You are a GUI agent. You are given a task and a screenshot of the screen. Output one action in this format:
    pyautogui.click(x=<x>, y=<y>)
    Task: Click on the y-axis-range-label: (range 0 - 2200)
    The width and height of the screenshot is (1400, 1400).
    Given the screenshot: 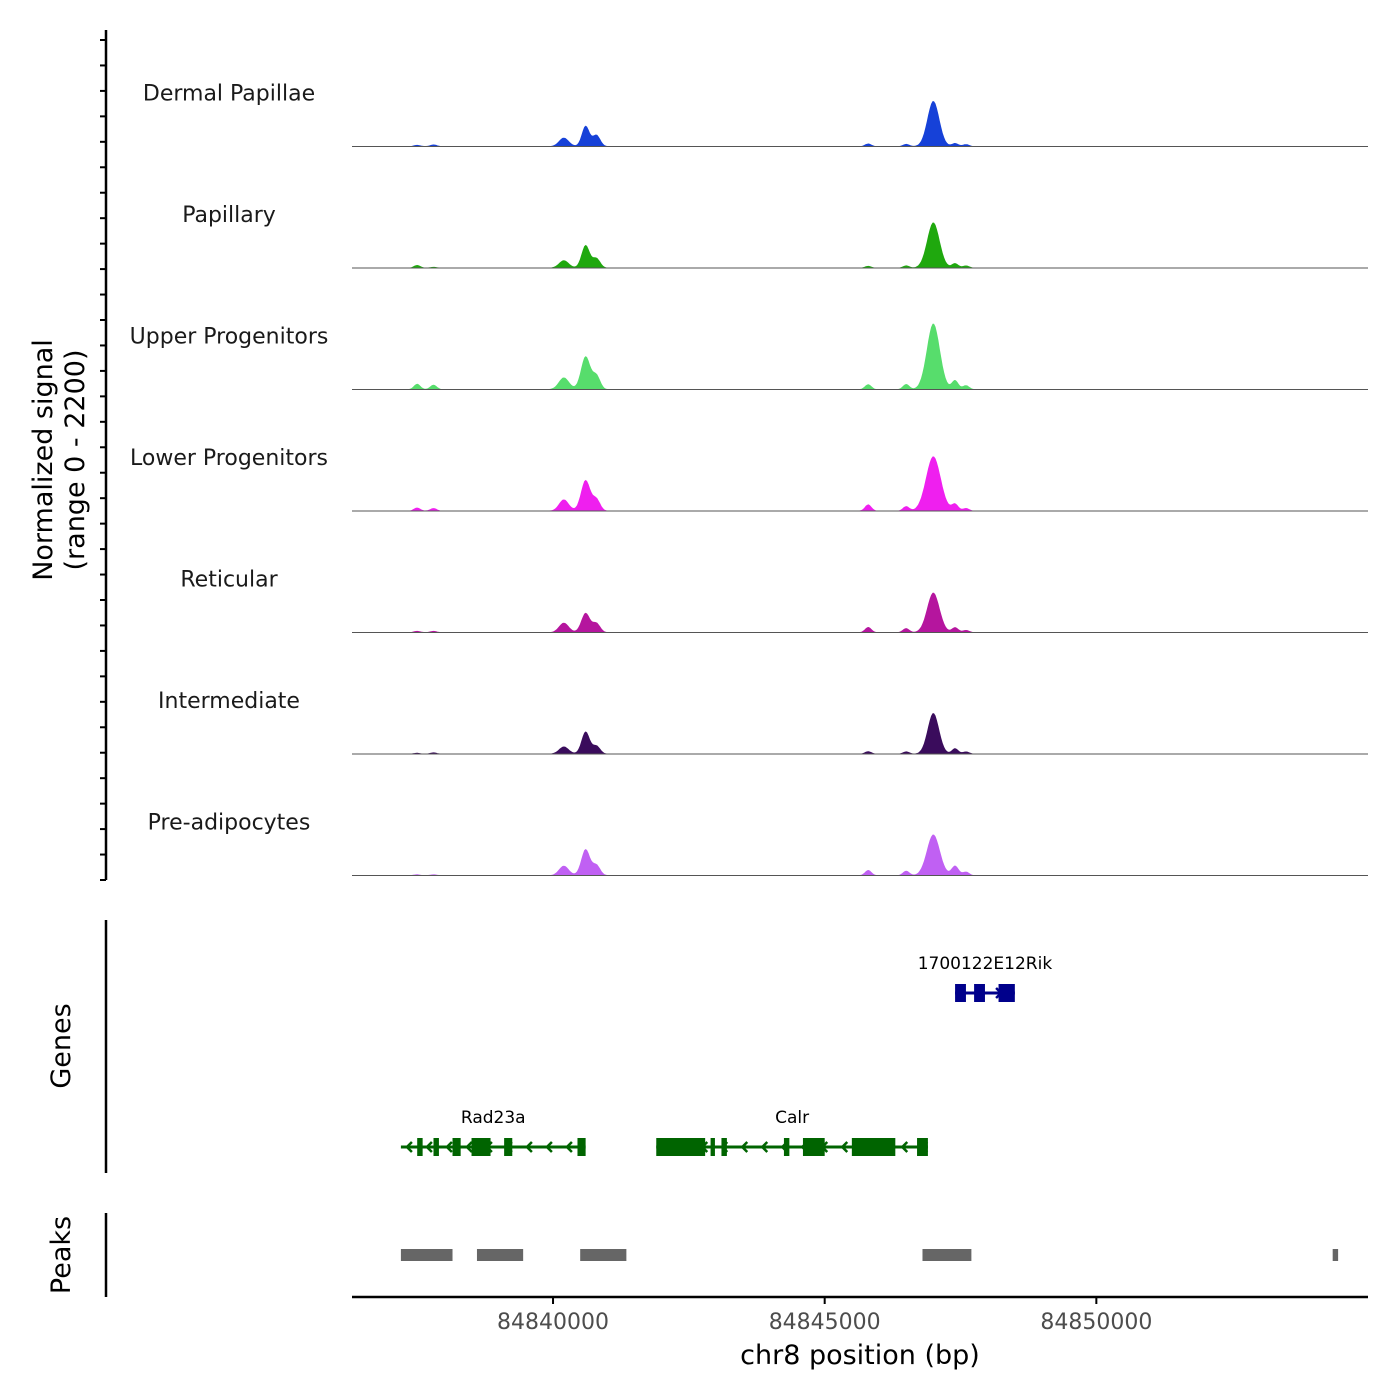 What is the action you would take?
    pyautogui.click(x=75, y=460)
    